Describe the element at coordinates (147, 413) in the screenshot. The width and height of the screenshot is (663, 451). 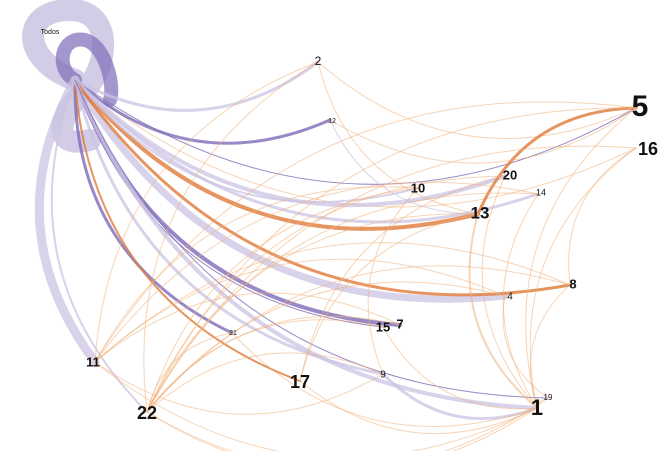
I see `node-label-22: 22` at that location.